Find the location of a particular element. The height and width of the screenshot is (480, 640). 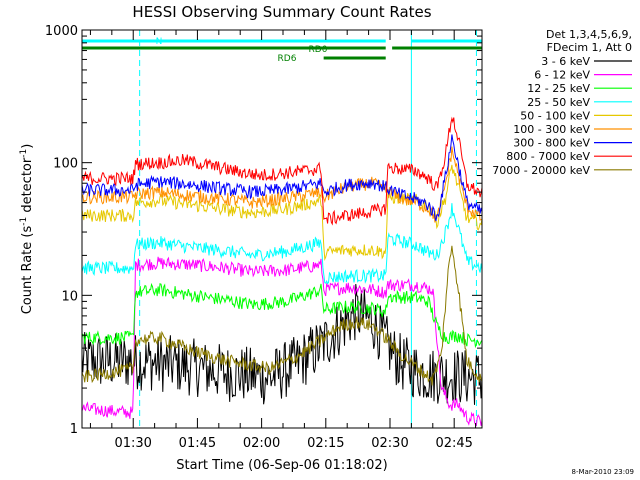

y-tick-label: 10 is located at coordinates (69, 296).